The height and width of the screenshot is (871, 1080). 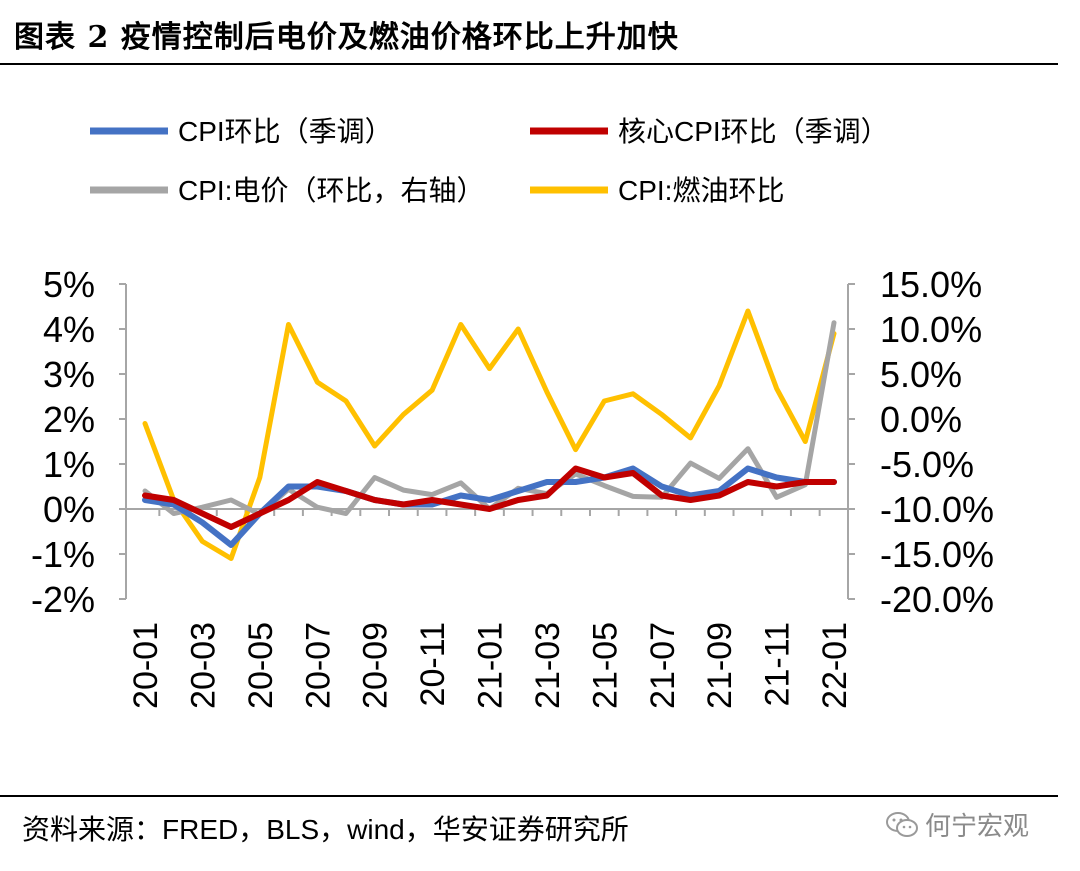 What do you see at coordinates (977, 827) in the screenshot?
I see `watermark-text: 何宁宏观` at bounding box center [977, 827].